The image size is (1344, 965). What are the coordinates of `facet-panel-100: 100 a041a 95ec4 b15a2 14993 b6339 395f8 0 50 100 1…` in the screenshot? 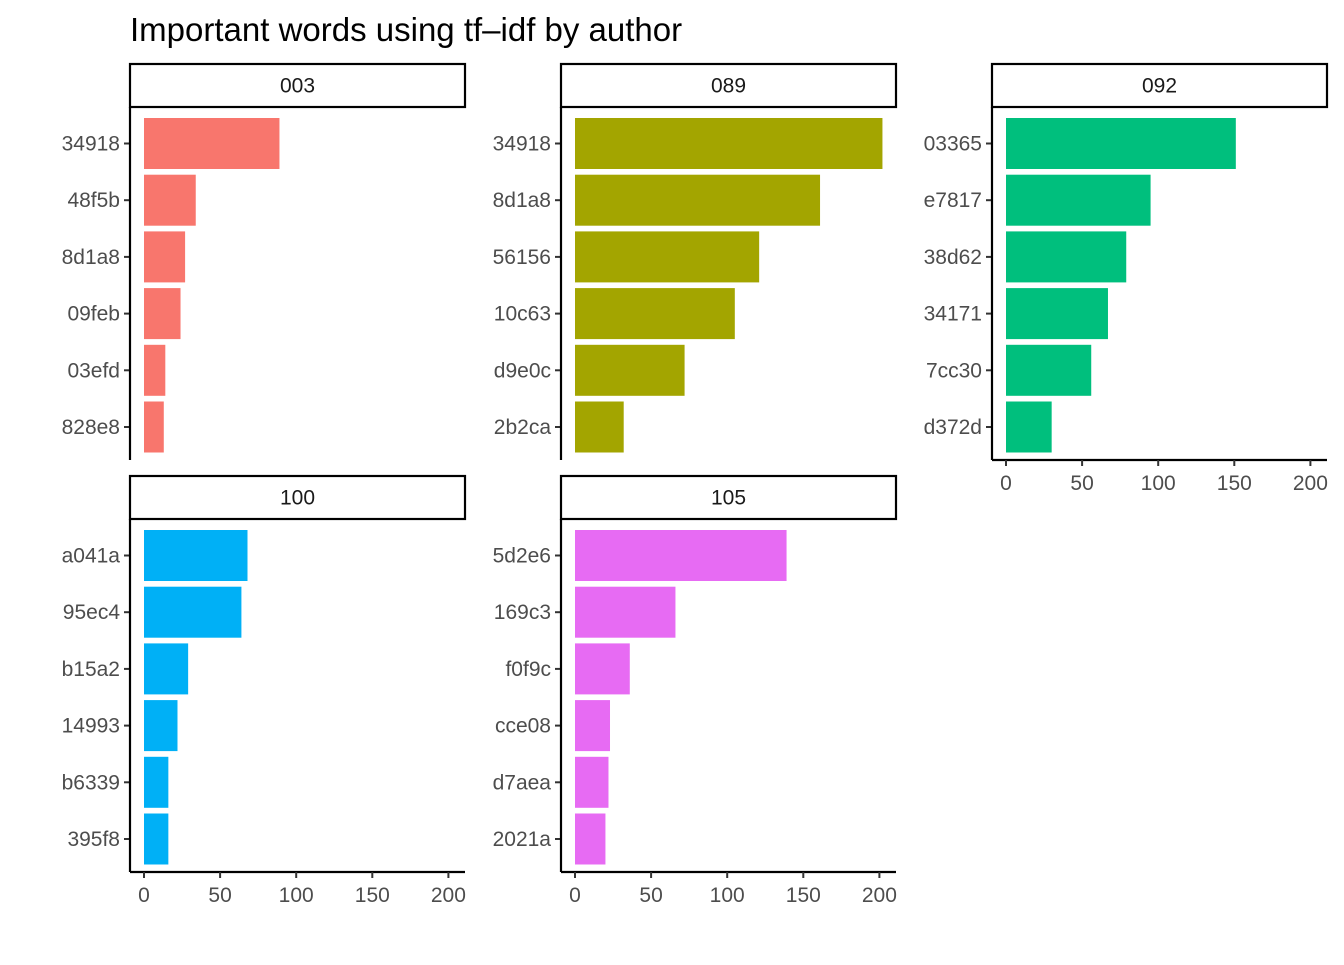 It's located at (264, 690).